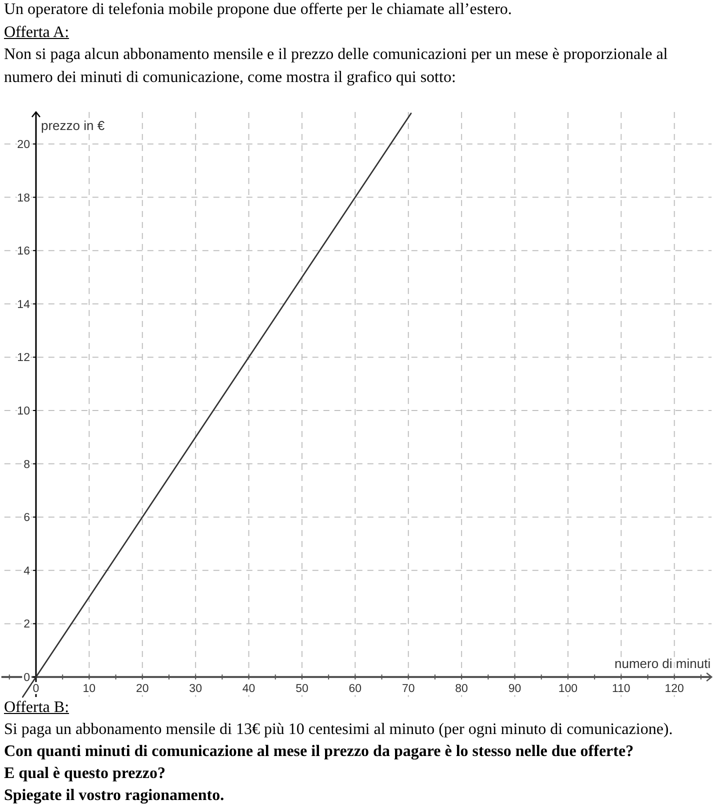  I want to click on x-tick-label: 90, so click(515, 689).